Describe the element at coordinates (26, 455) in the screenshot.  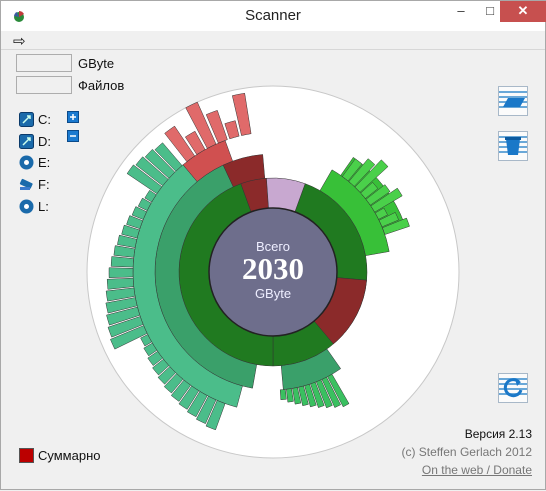
I see `summary-color-icon` at that location.